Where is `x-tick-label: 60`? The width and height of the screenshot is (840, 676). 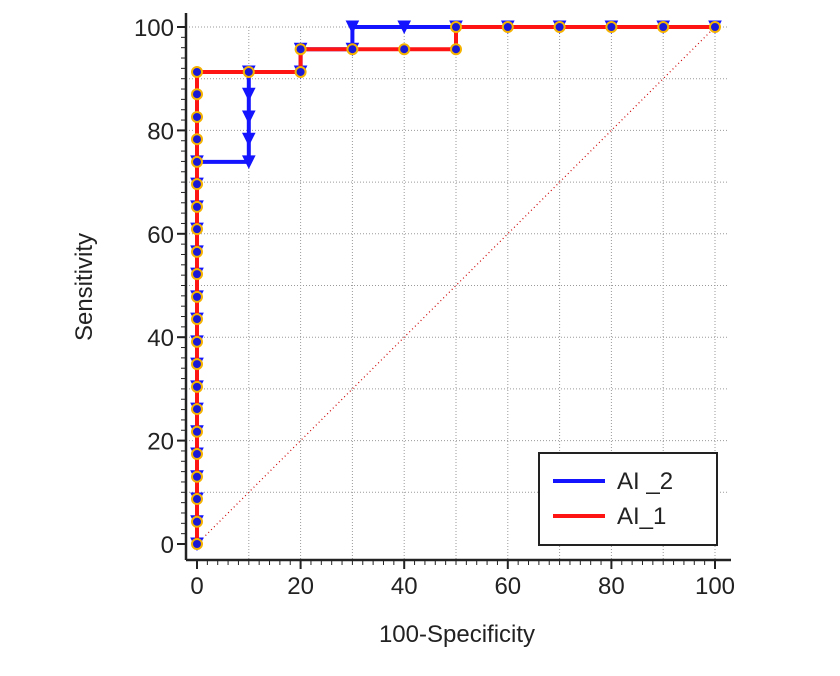 x-tick-label: 60 is located at coordinates (507, 586).